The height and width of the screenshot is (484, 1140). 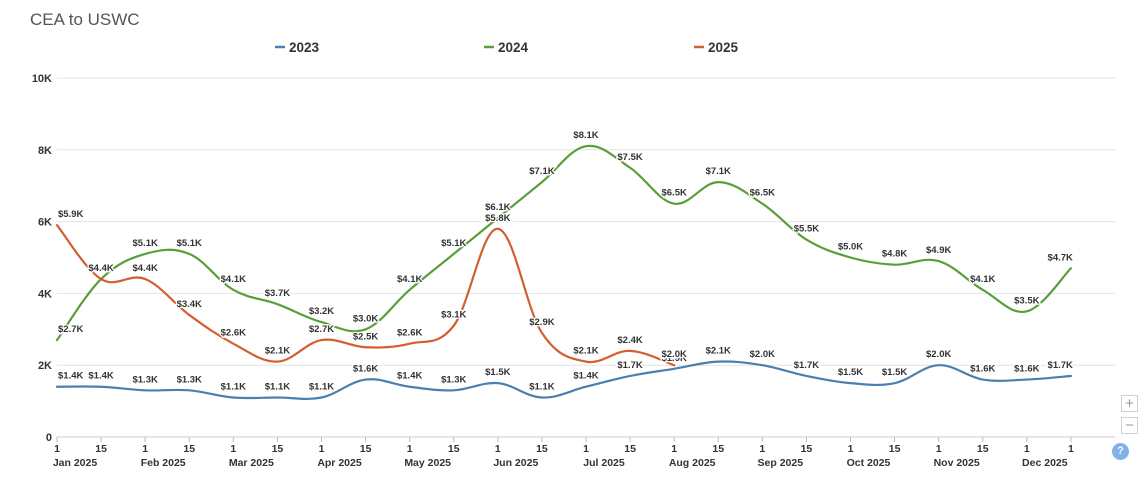 I want to click on data-label-2024: $6.1K, so click(x=497, y=207).